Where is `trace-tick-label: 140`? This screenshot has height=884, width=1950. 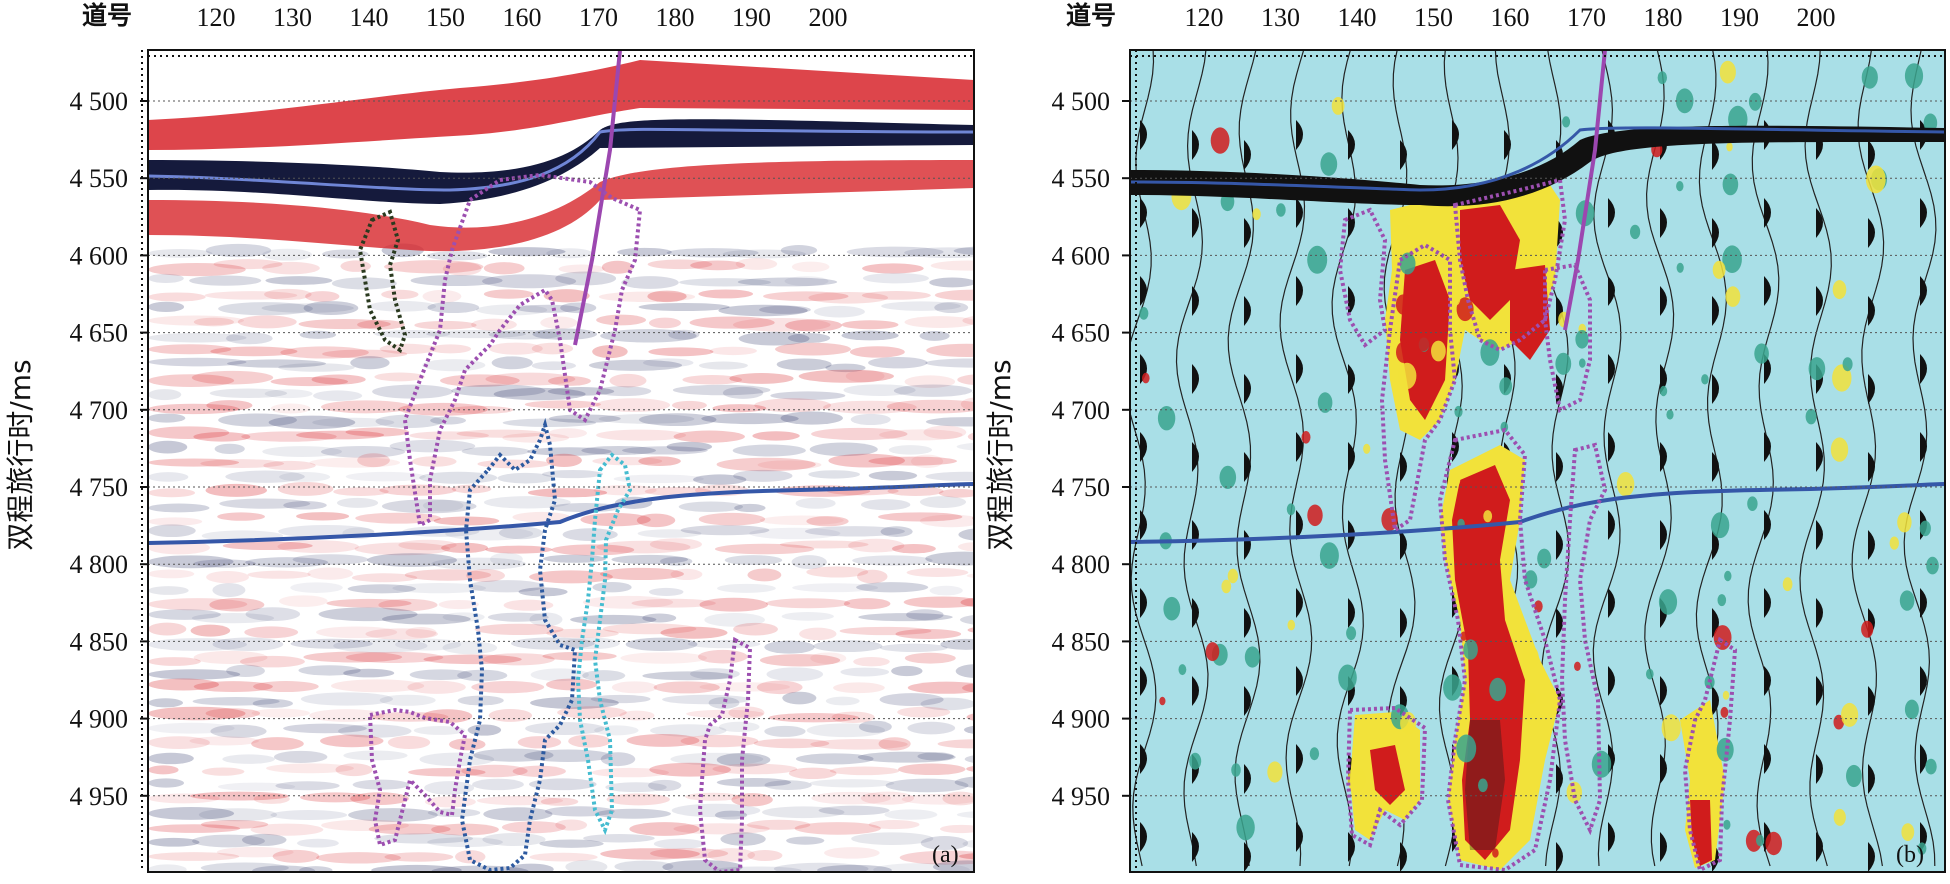 trace-tick-label: 140 is located at coordinates (1357, 17).